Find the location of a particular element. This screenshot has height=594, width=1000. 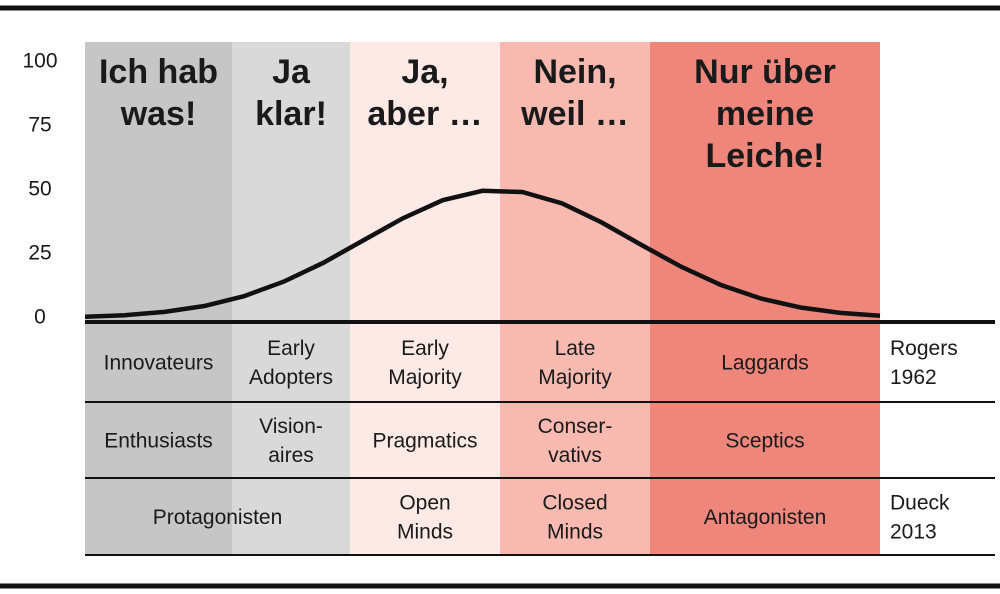

band-heading: klar! is located at coordinates (291, 114).